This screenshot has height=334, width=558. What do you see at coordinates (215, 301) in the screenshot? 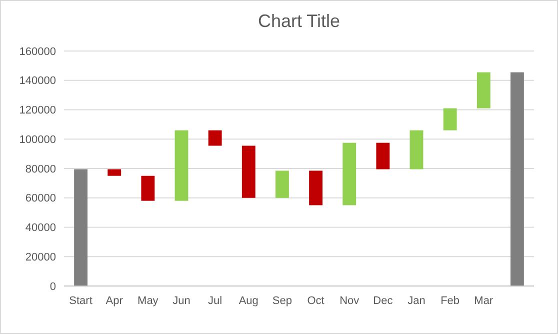
I see `x-tick-label: Jul` at bounding box center [215, 301].